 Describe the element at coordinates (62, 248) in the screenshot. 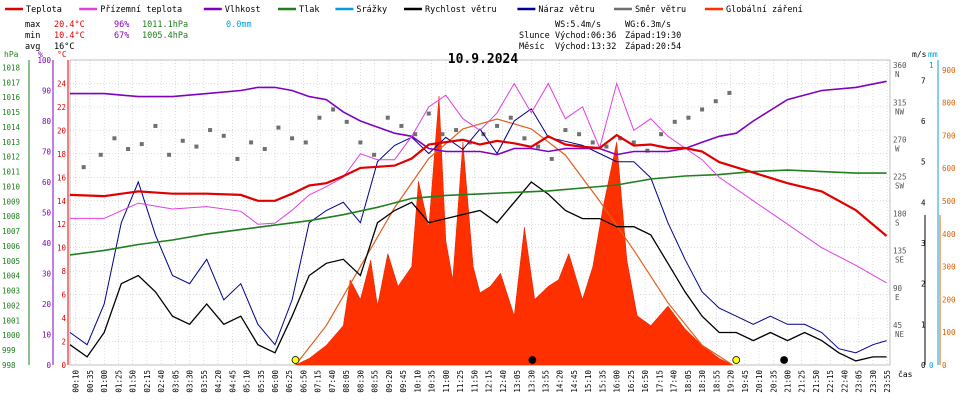

I see `temp-tick-label: 10` at that location.